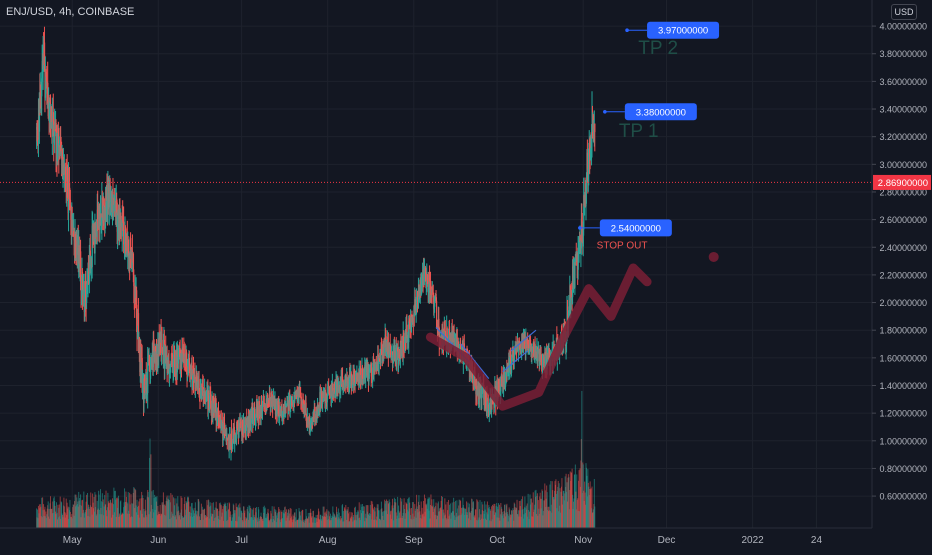  What do you see at coordinates (903, 303) in the screenshot?
I see `y-tick-label: 2.00000000` at bounding box center [903, 303].